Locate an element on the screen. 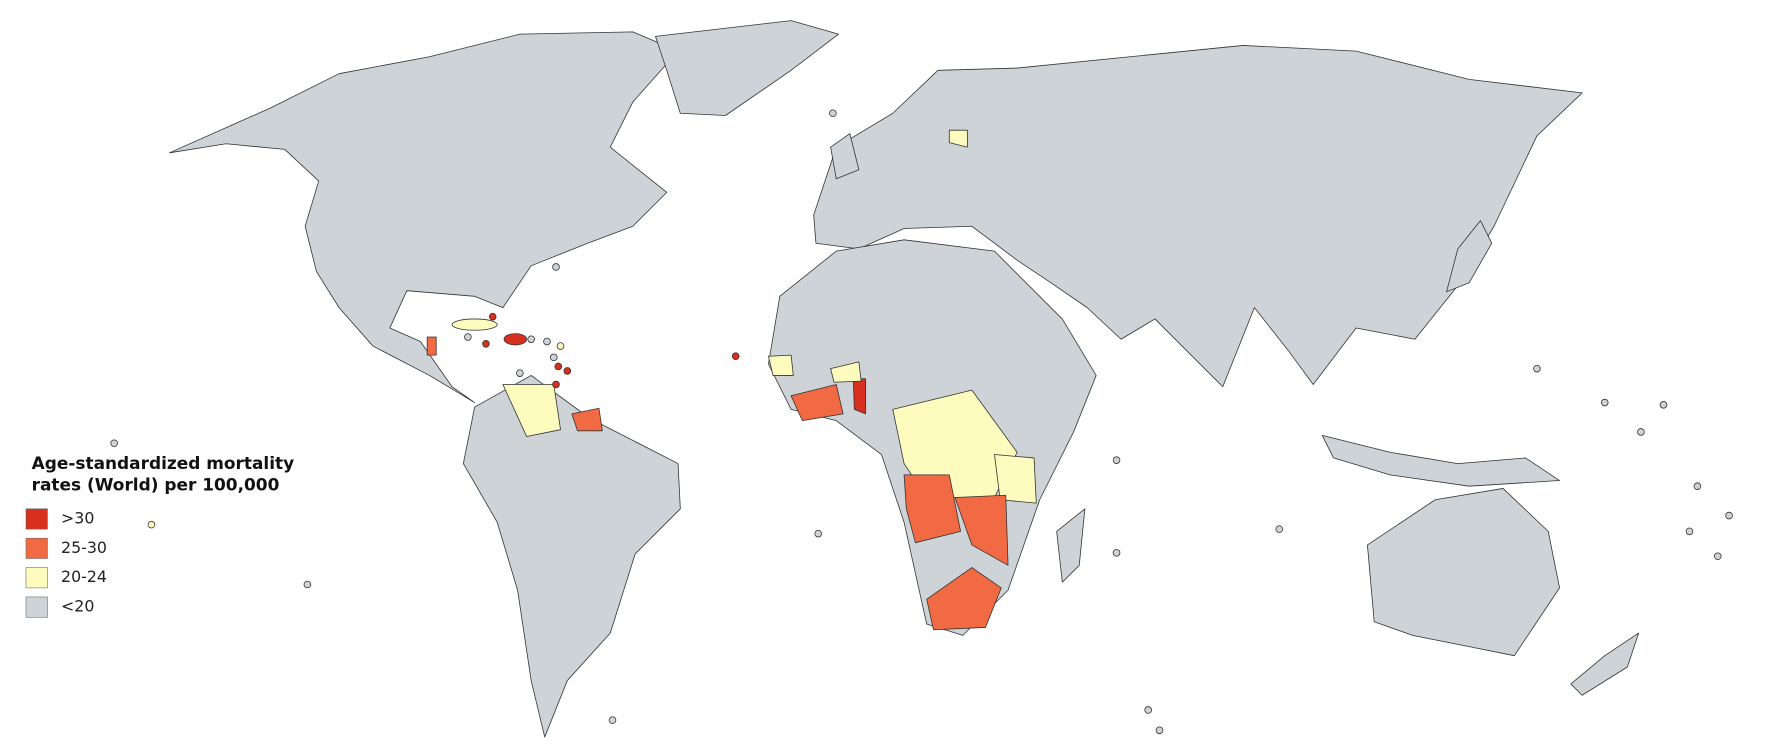 This screenshot has width=1772, height=752. legend-title: Age-standardized mortality is located at coordinates (163, 463).